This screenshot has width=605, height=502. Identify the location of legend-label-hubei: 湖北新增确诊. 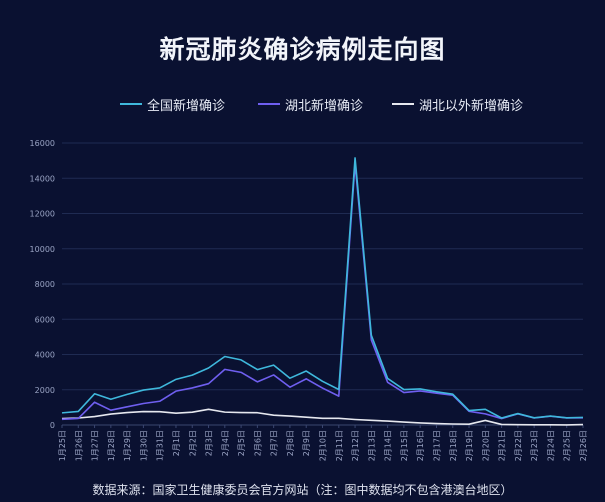
(324, 106).